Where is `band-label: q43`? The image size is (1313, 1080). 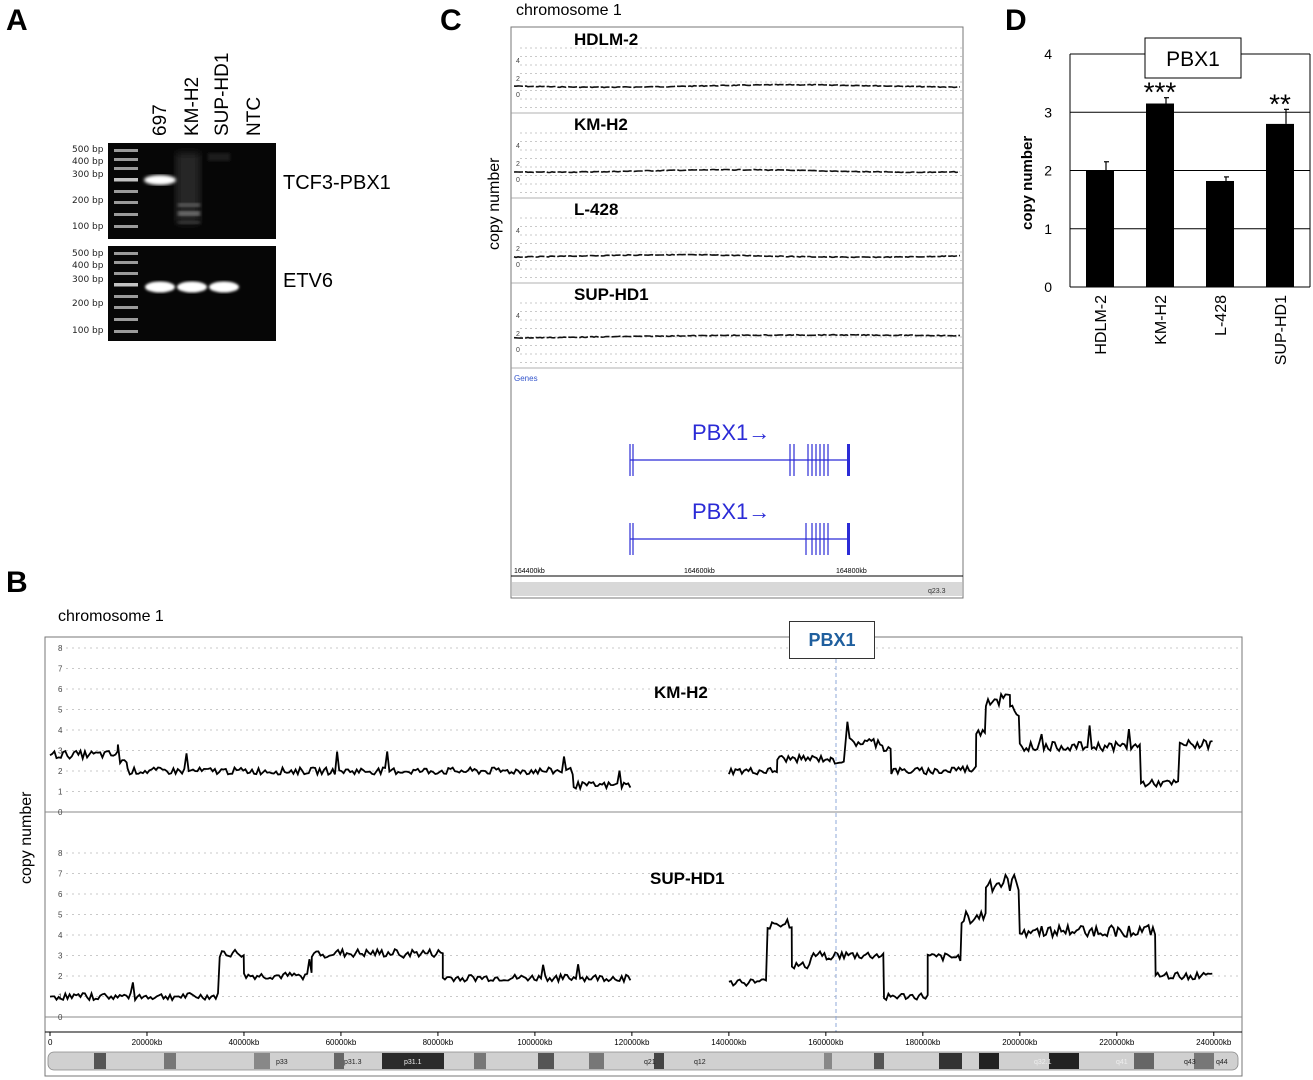
band-label: q43 is located at coordinates (1190, 1062).